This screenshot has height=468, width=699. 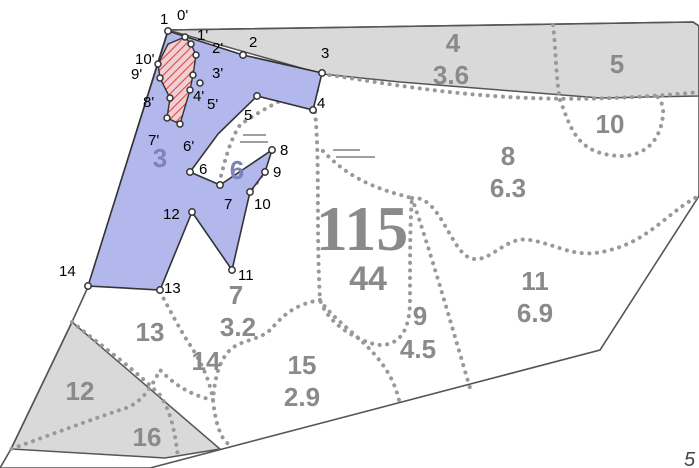 What do you see at coordinates (153, 140) in the screenshot?
I see `svg-text: 7'` at bounding box center [153, 140].